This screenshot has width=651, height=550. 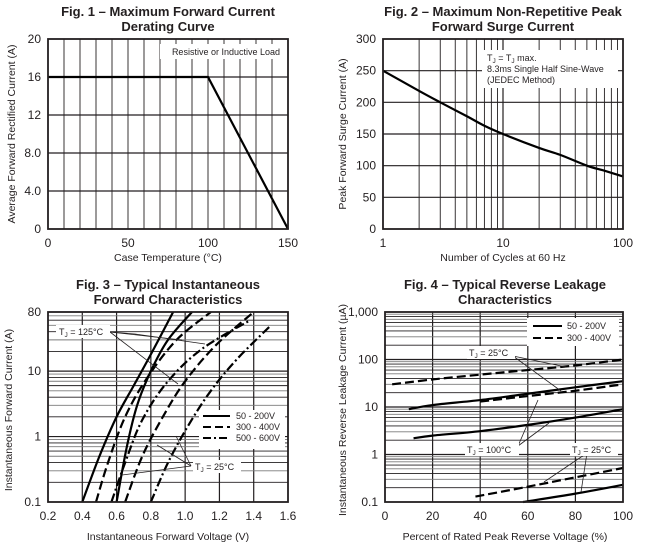 I want to click on fig4-label-tj25-bot: TJ = 25°C, so click(x=592, y=451).